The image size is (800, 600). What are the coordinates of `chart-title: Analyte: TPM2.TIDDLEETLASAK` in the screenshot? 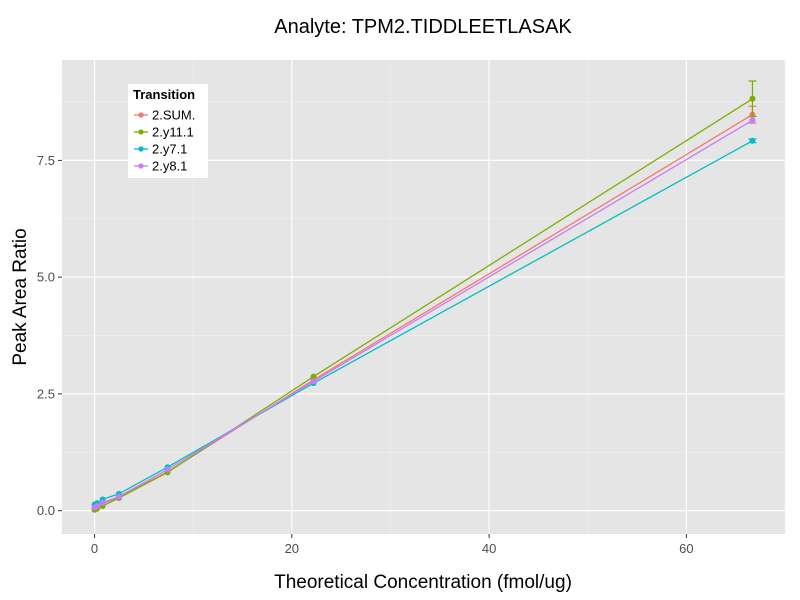 It's located at (423, 27).